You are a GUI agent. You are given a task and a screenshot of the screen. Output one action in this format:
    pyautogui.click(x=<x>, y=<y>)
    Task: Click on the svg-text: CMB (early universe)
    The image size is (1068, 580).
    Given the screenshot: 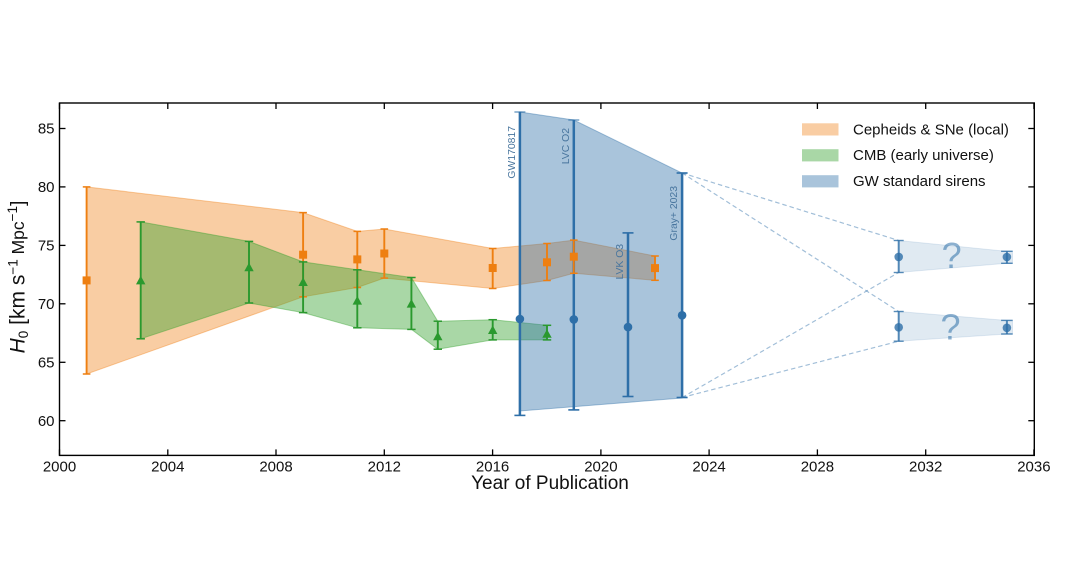 What is the action you would take?
    pyautogui.click(x=923, y=155)
    